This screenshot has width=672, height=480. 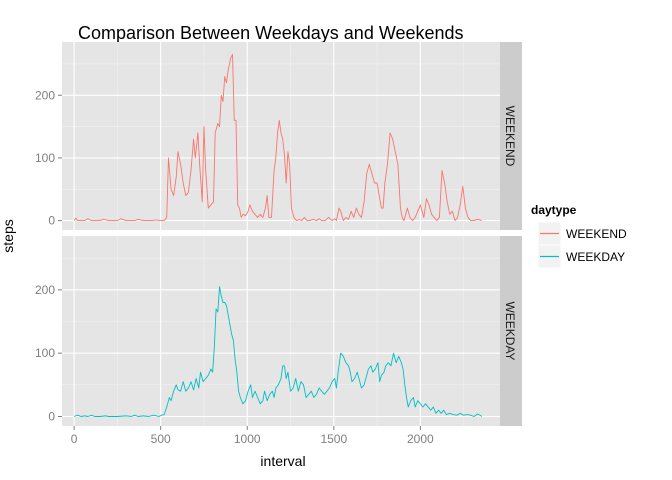 What do you see at coordinates (595, 257) in the screenshot?
I see `legend-label-weekday: WEEKDAY` at bounding box center [595, 257].